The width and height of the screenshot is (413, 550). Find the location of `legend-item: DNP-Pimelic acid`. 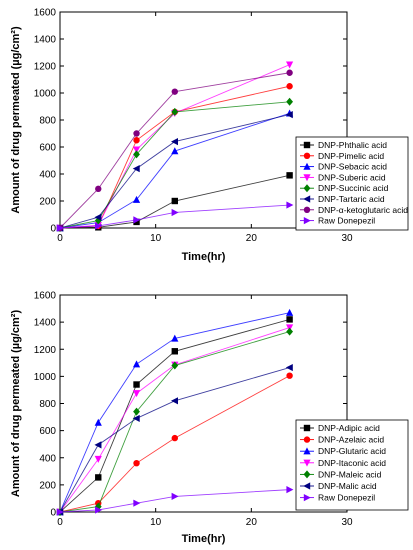

legend-item: DNP-Pimelic acid is located at coordinates (342, 156).